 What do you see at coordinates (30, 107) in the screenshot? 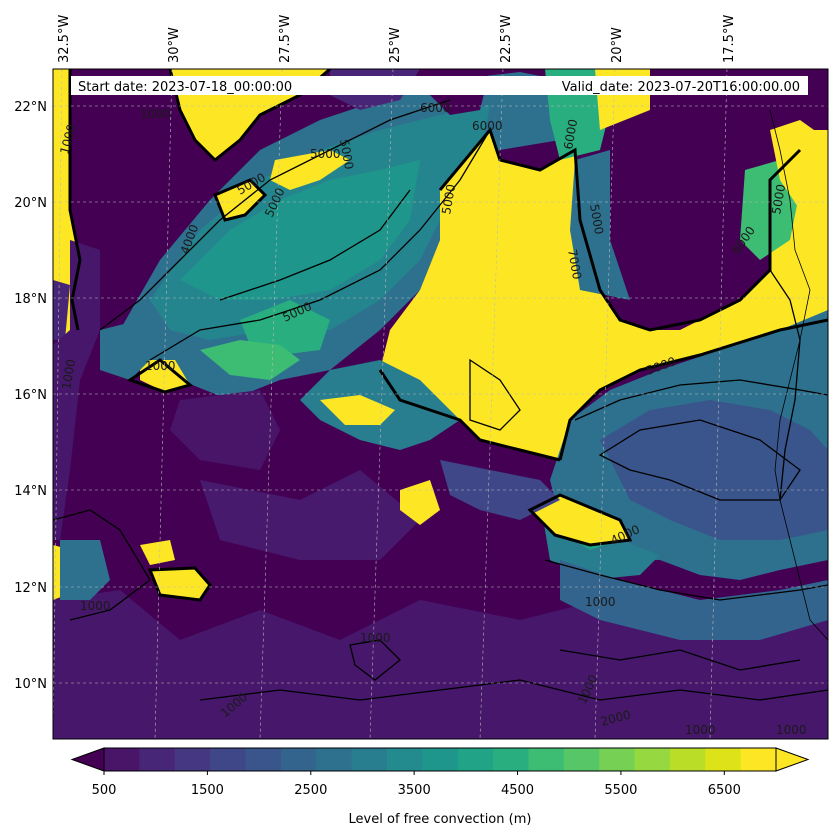
I see `lat-tick-label: 22°N` at bounding box center [30, 107].